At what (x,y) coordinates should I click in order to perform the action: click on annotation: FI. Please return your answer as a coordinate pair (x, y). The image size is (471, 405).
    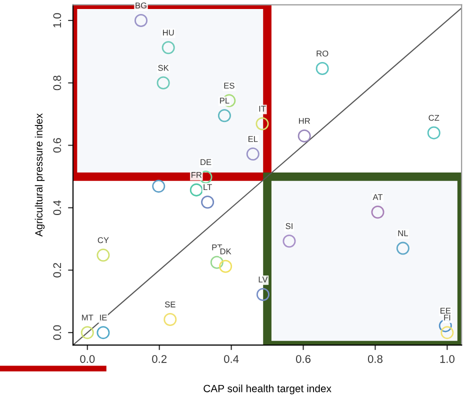
    Looking at the image, I should click on (447, 317).